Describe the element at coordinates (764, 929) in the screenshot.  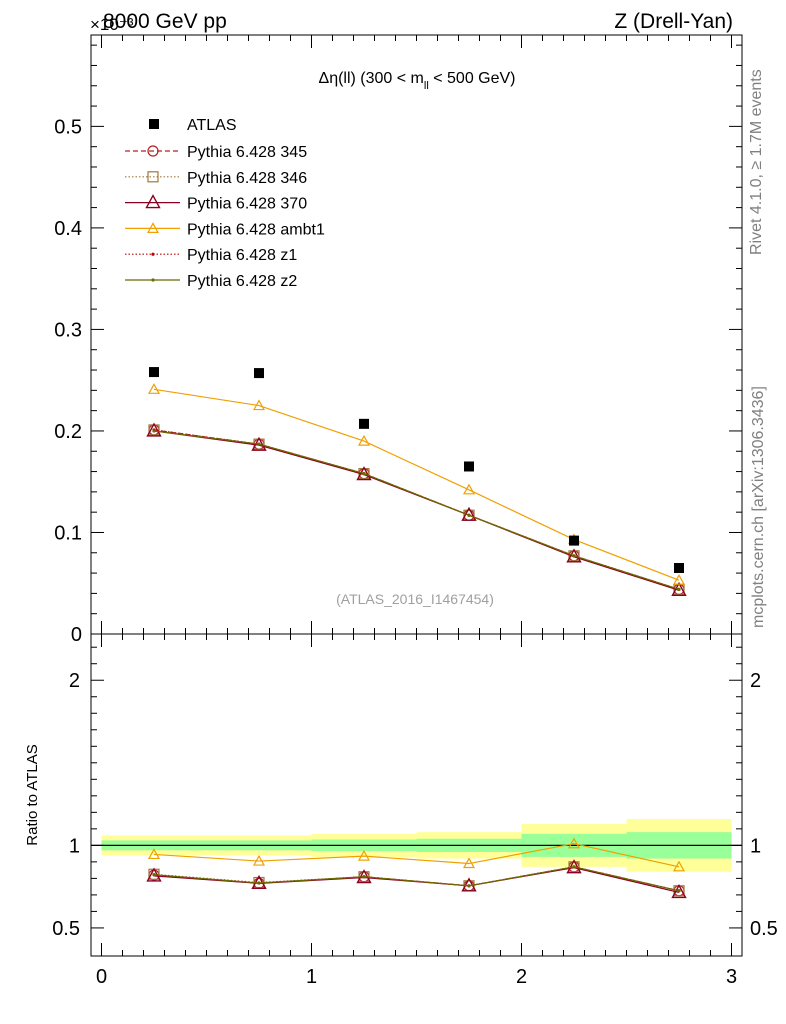
I see `ratio-y-tick-label-right: 0.5` at that location.